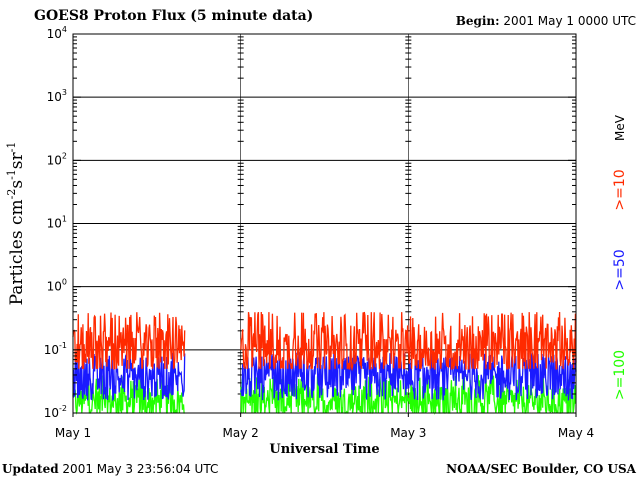 Image resolution: width=640 pixels, height=480 pixels. What do you see at coordinates (620, 127) in the screenshot?
I see `legend-units: MeV` at bounding box center [620, 127].